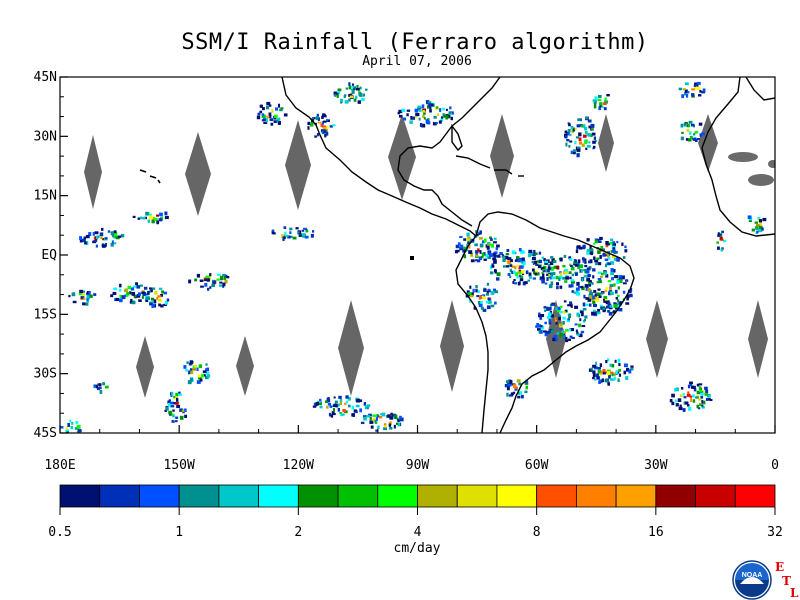  I want to click on lon-label: 150W, so click(179, 465).